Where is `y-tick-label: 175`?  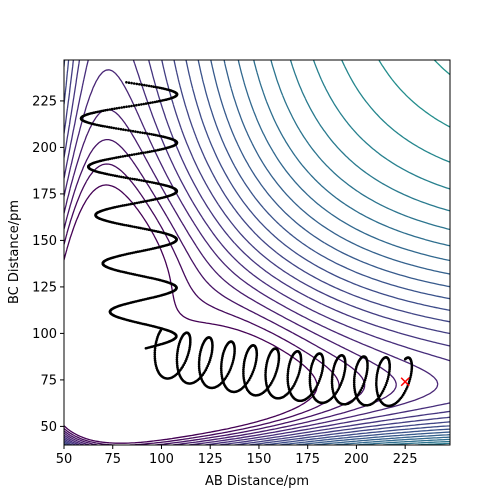
y-tick-label: 175 is located at coordinates (44, 194).